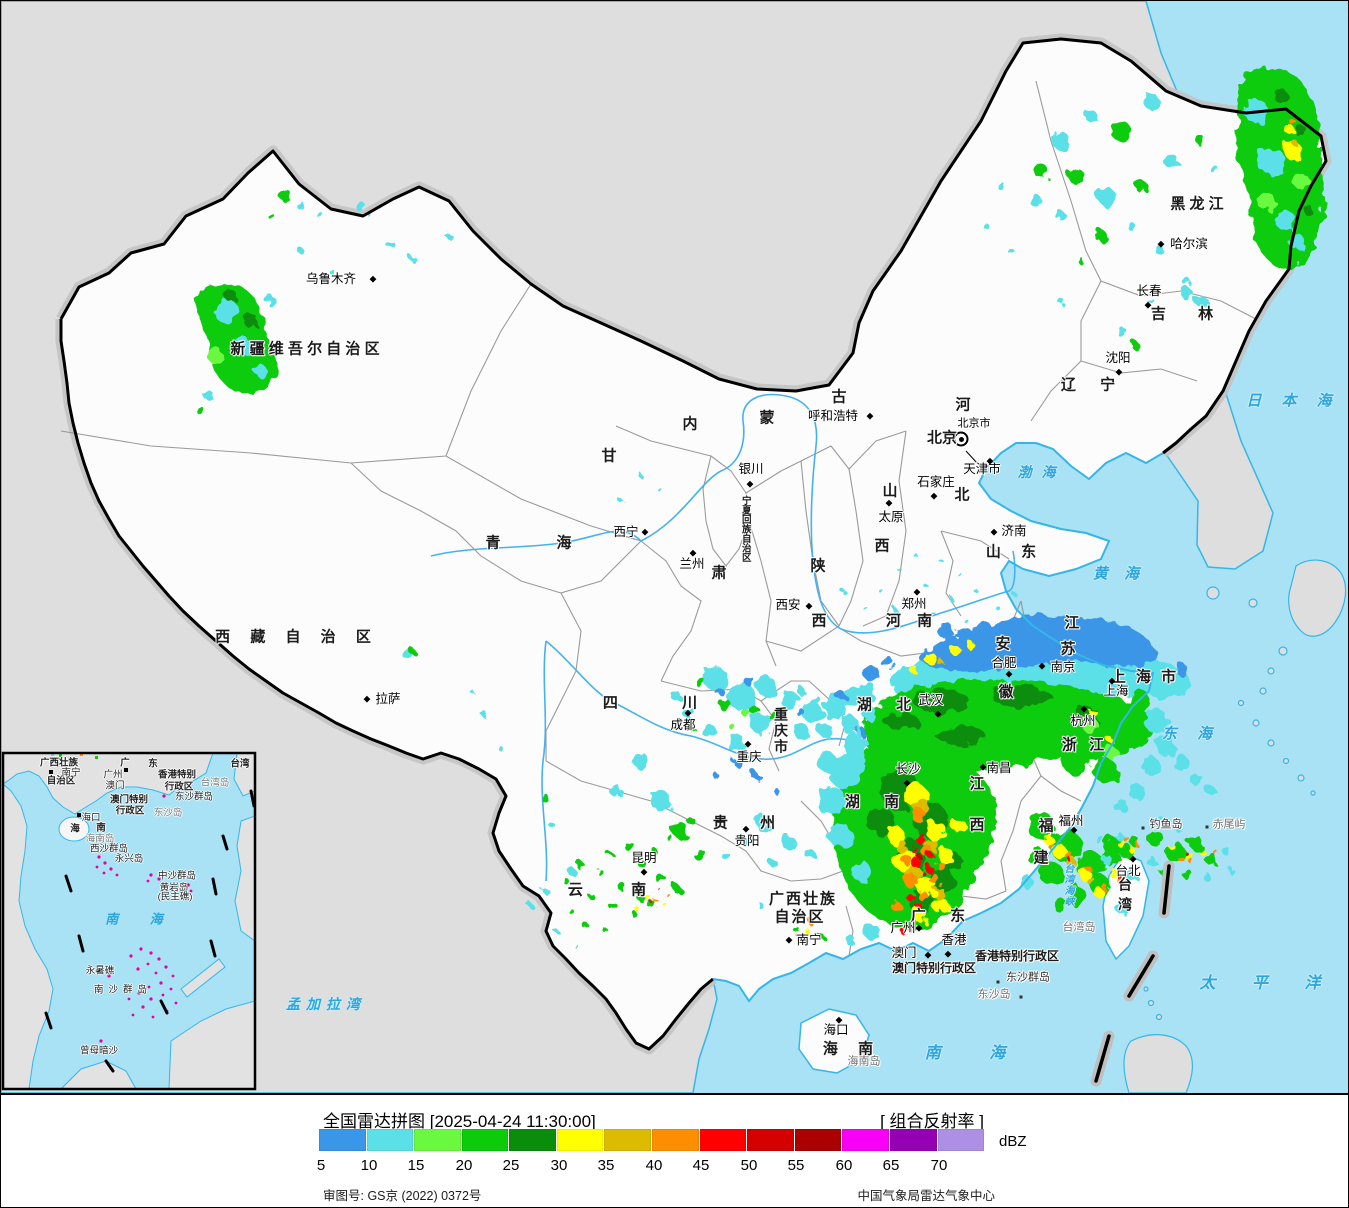 The height and width of the screenshot is (1208, 1349). I want to click on province-label: 宁夏回族自治区, so click(745, 529).